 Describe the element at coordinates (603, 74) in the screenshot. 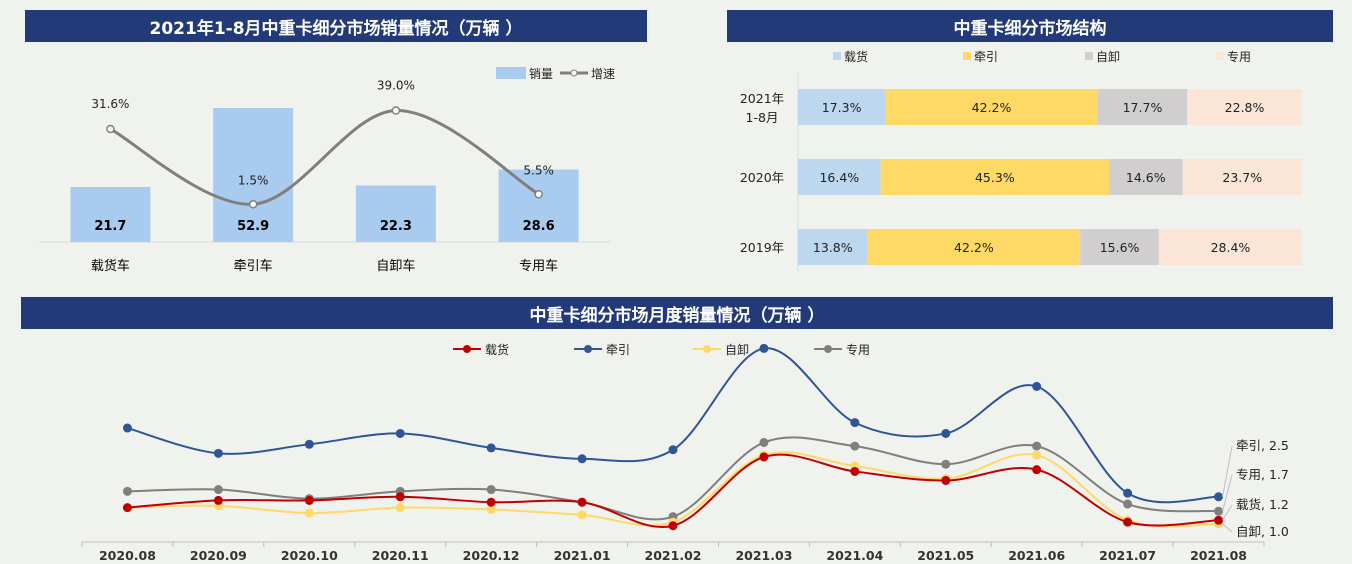

I see `legend-line-label: 增速` at that location.